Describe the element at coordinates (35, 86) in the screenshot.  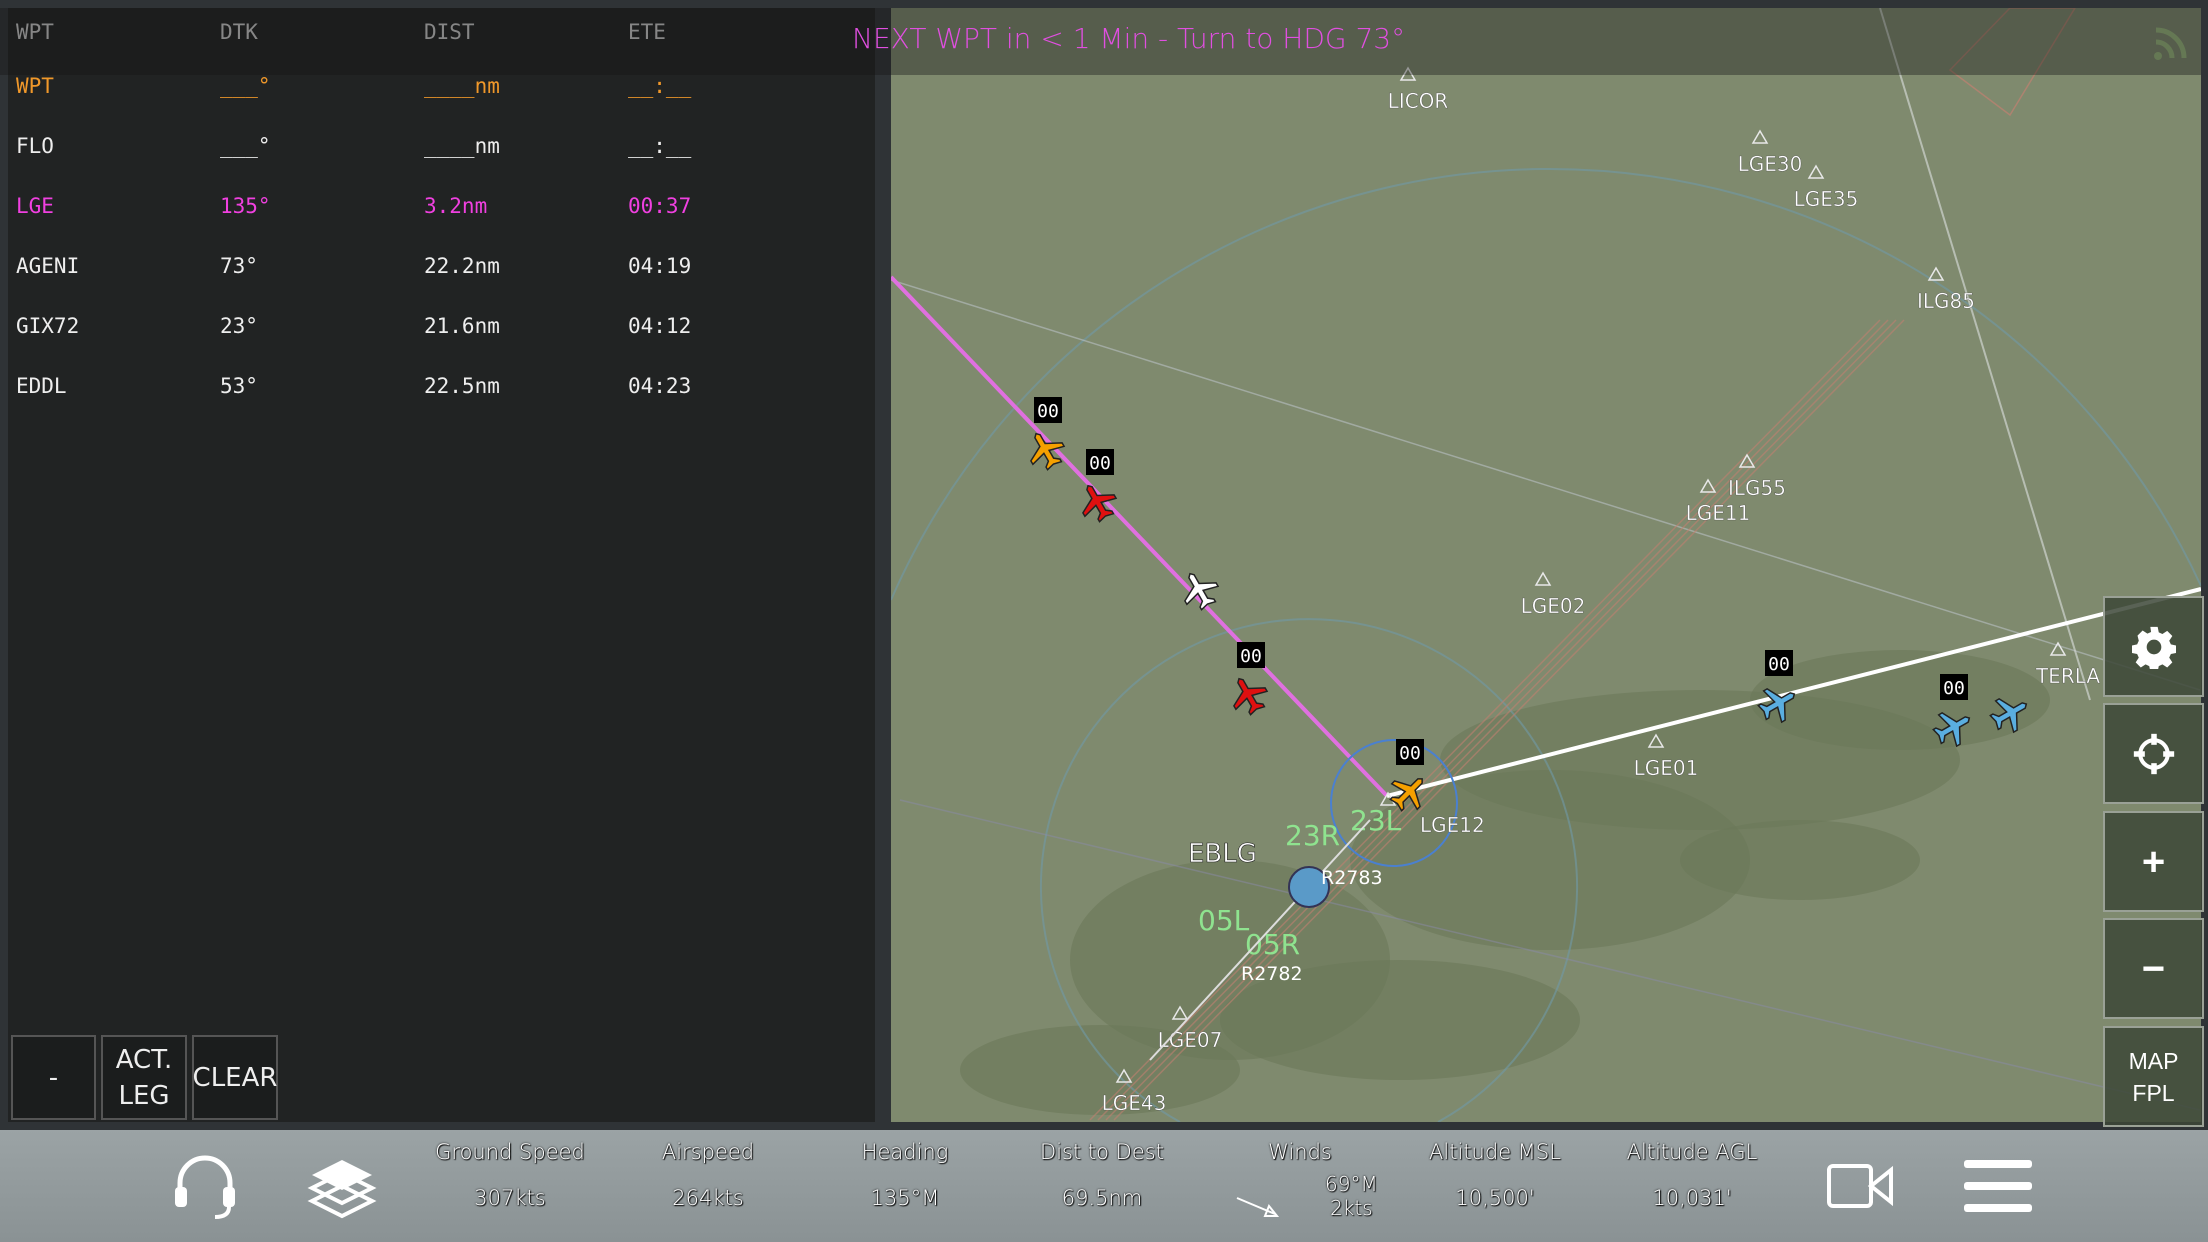
I see `fpl-cell-wpt: WPT` at that location.